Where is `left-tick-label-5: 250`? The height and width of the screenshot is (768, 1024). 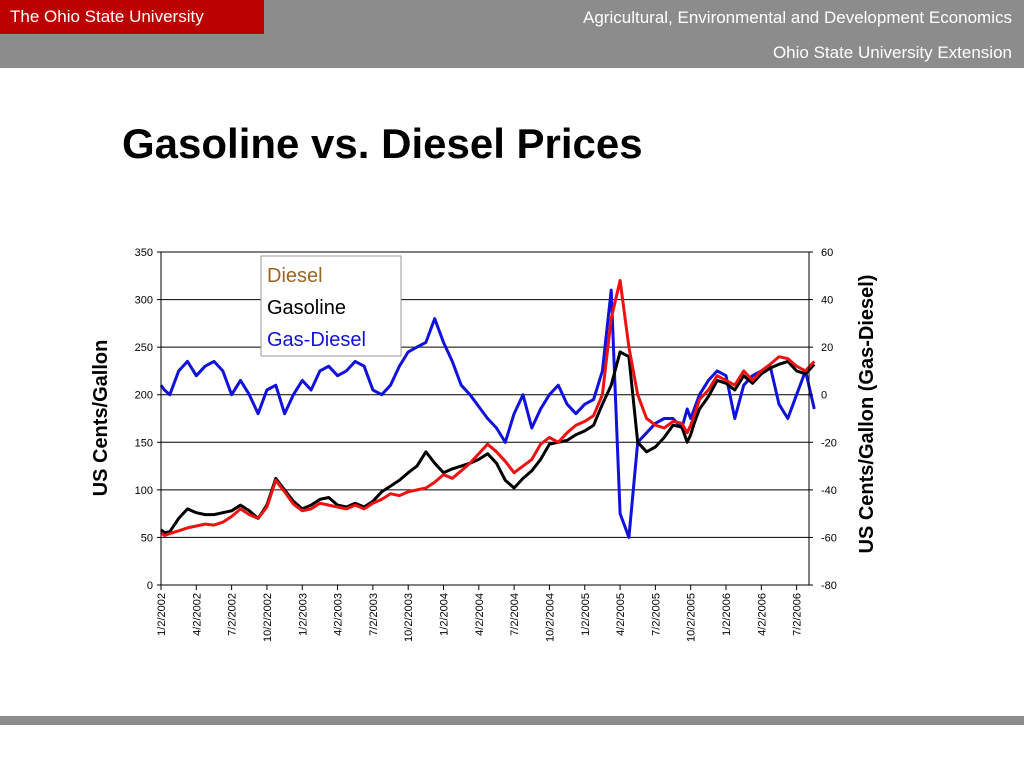 left-tick-label-5: 250 is located at coordinates (144, 348).